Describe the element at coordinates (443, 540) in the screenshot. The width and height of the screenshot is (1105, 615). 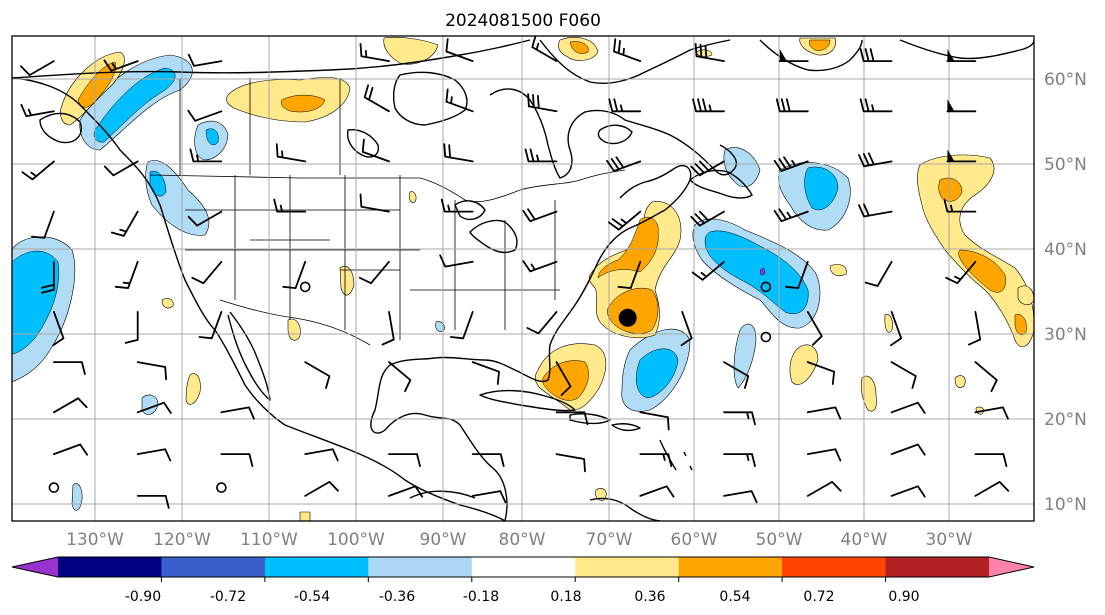
I see `lon-label: 90°W` at that location.